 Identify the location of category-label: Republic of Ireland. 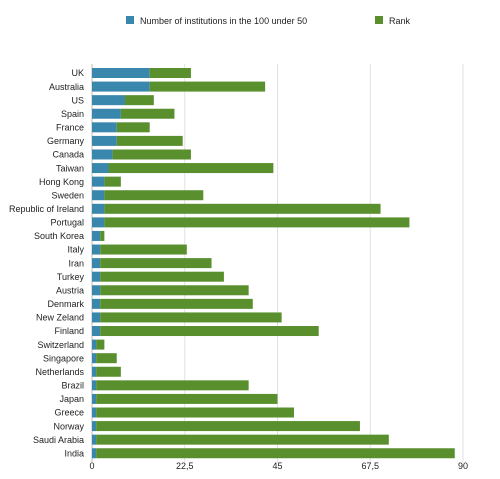
(46, 209).